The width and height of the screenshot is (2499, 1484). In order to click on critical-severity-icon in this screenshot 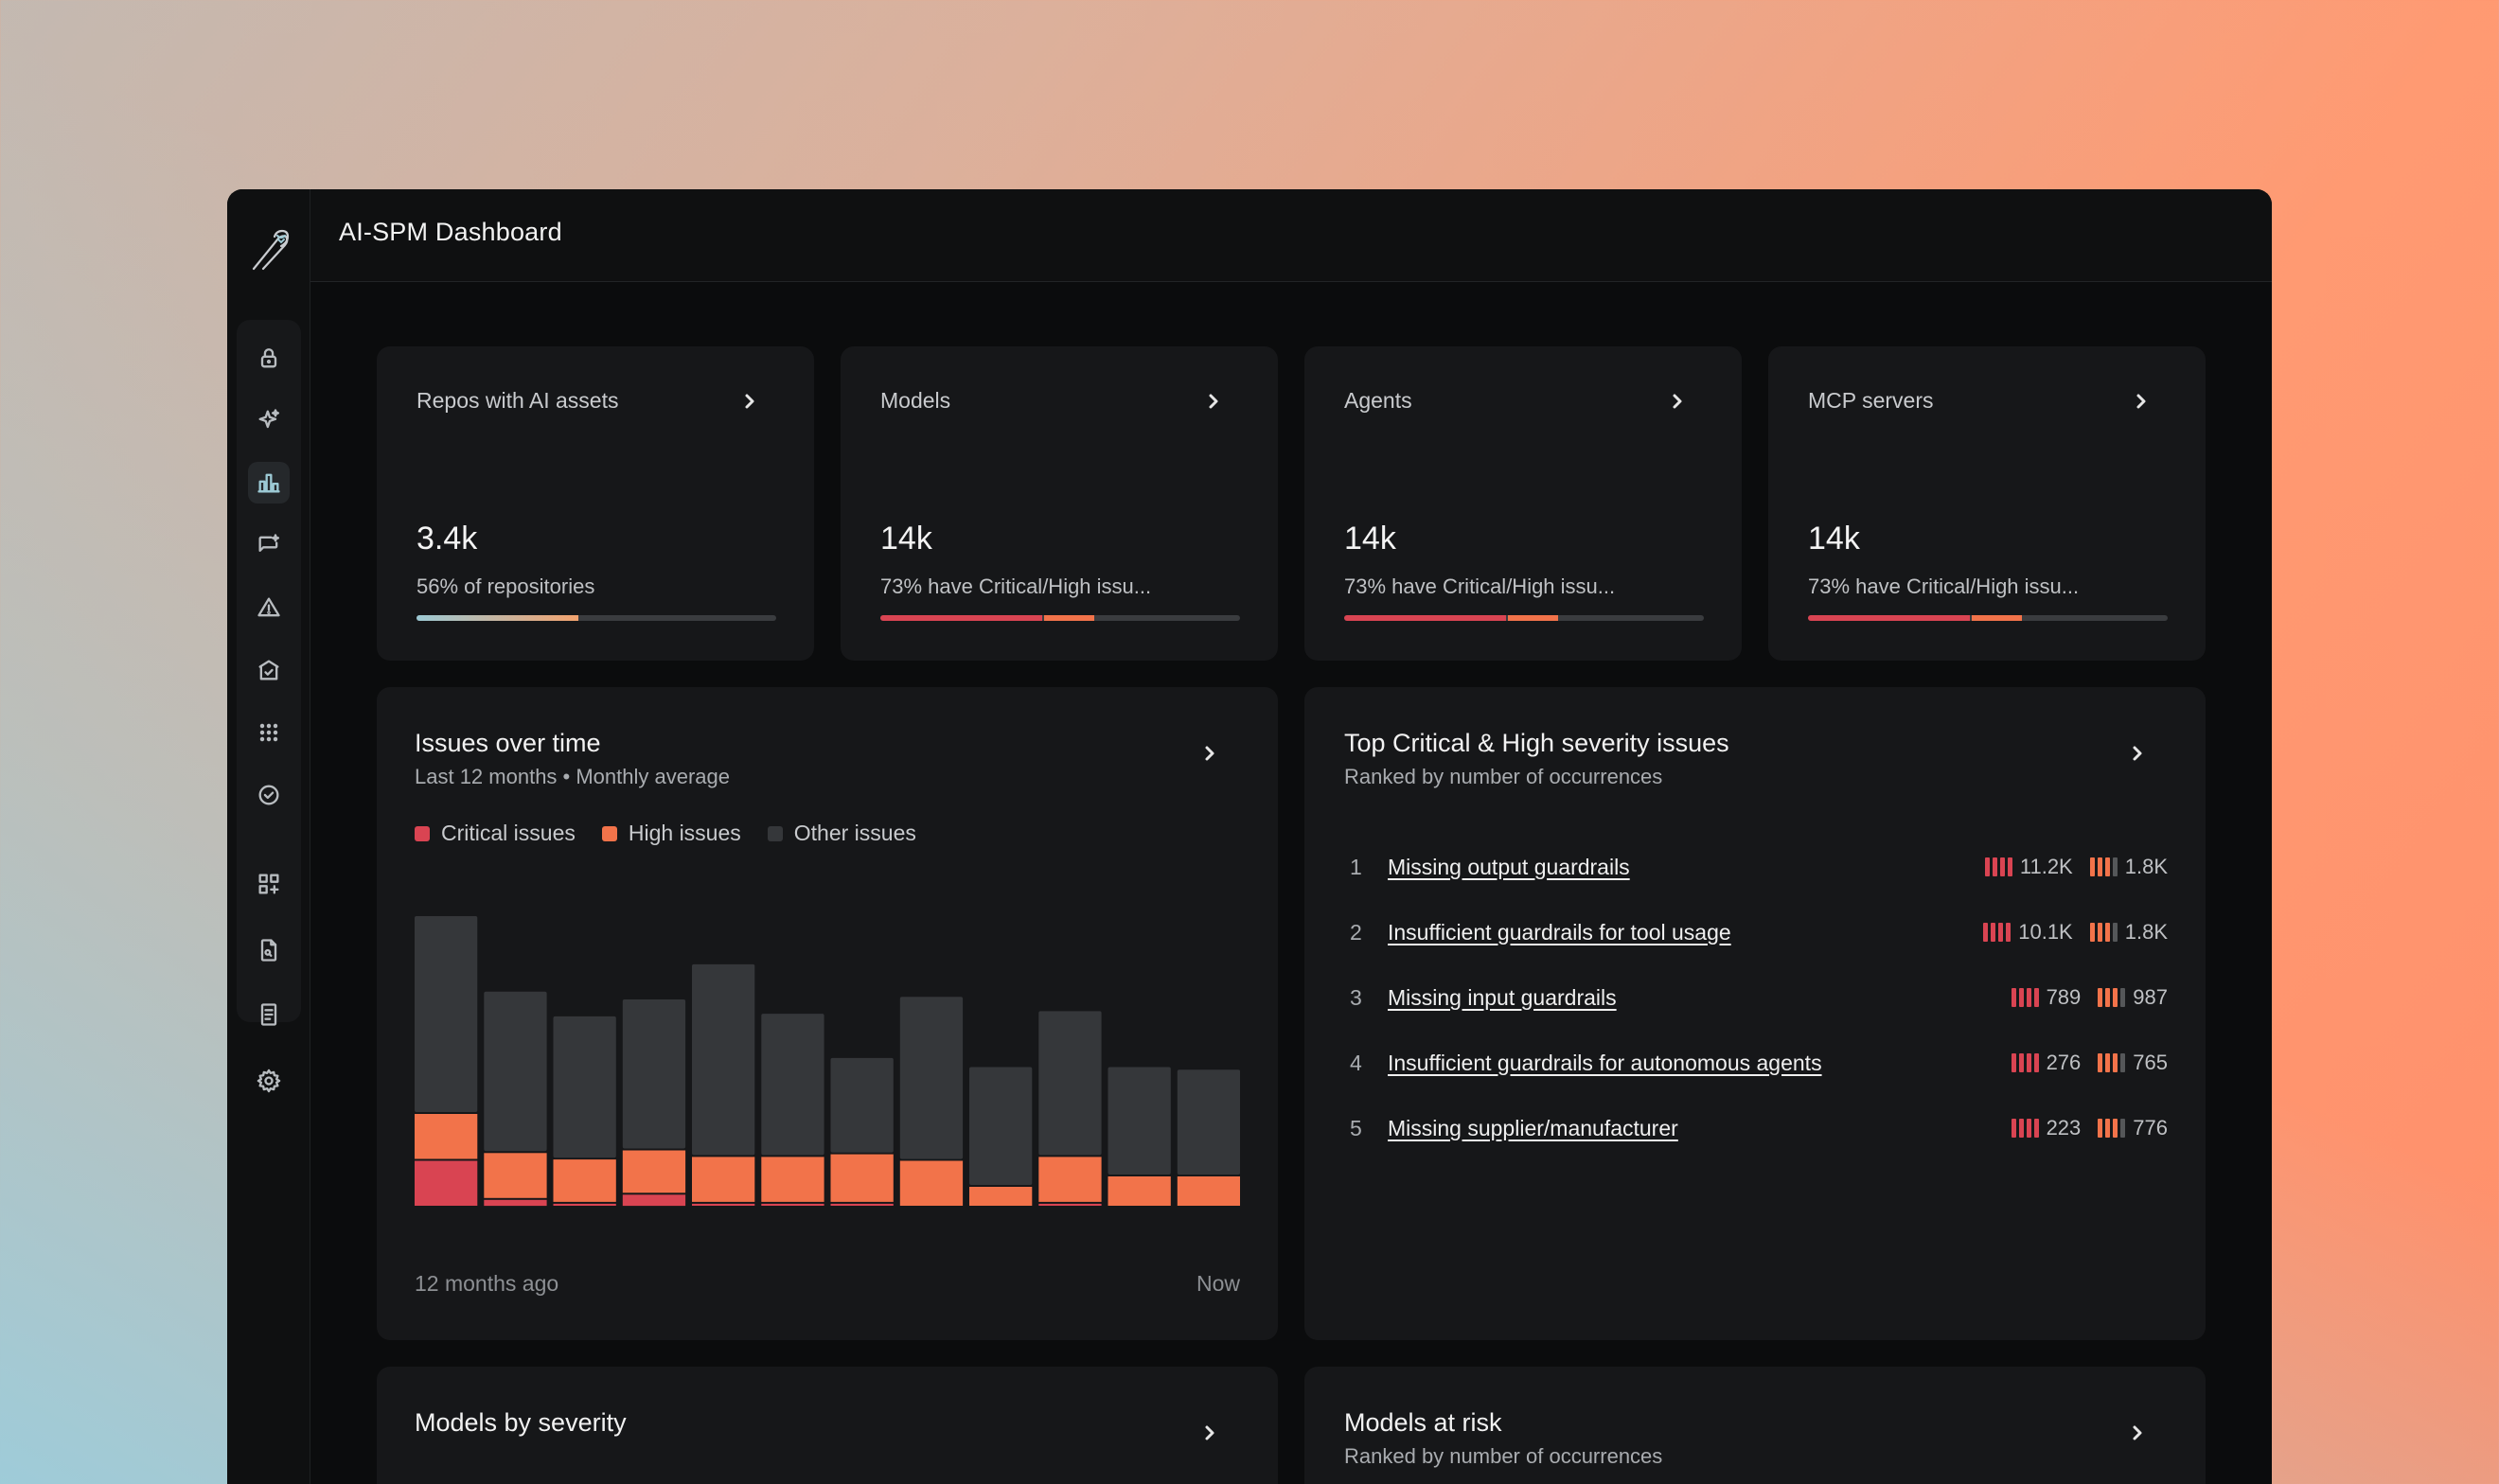, I will do `click(2025, 1062)`.